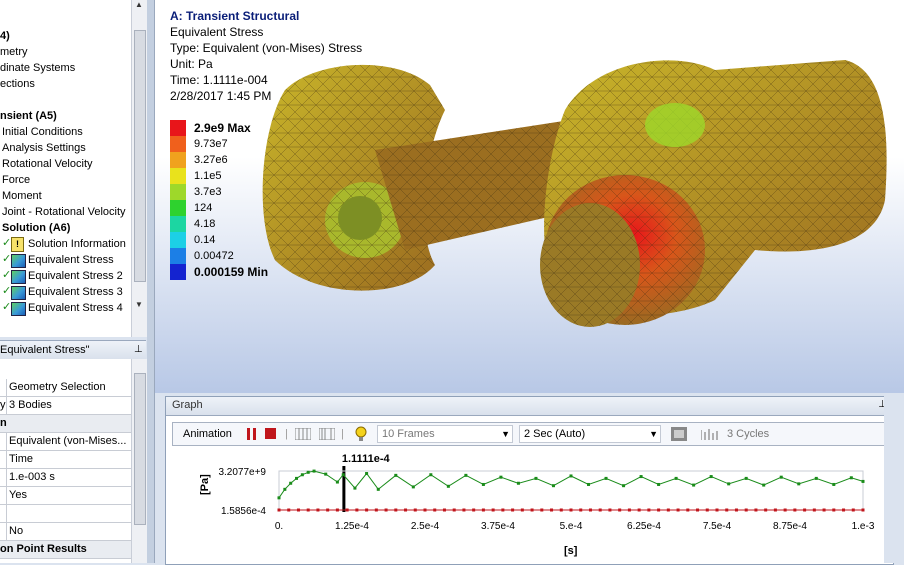 This screenshot has width=904, height=565. I want to click on details-value, so click(68, 513).